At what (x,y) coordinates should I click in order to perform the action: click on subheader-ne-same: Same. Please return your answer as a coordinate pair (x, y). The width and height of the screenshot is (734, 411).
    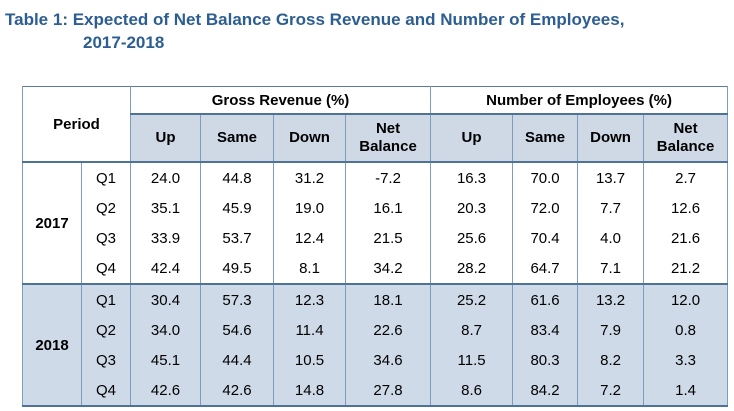
    Looking at the image, I should click on (545, 138).